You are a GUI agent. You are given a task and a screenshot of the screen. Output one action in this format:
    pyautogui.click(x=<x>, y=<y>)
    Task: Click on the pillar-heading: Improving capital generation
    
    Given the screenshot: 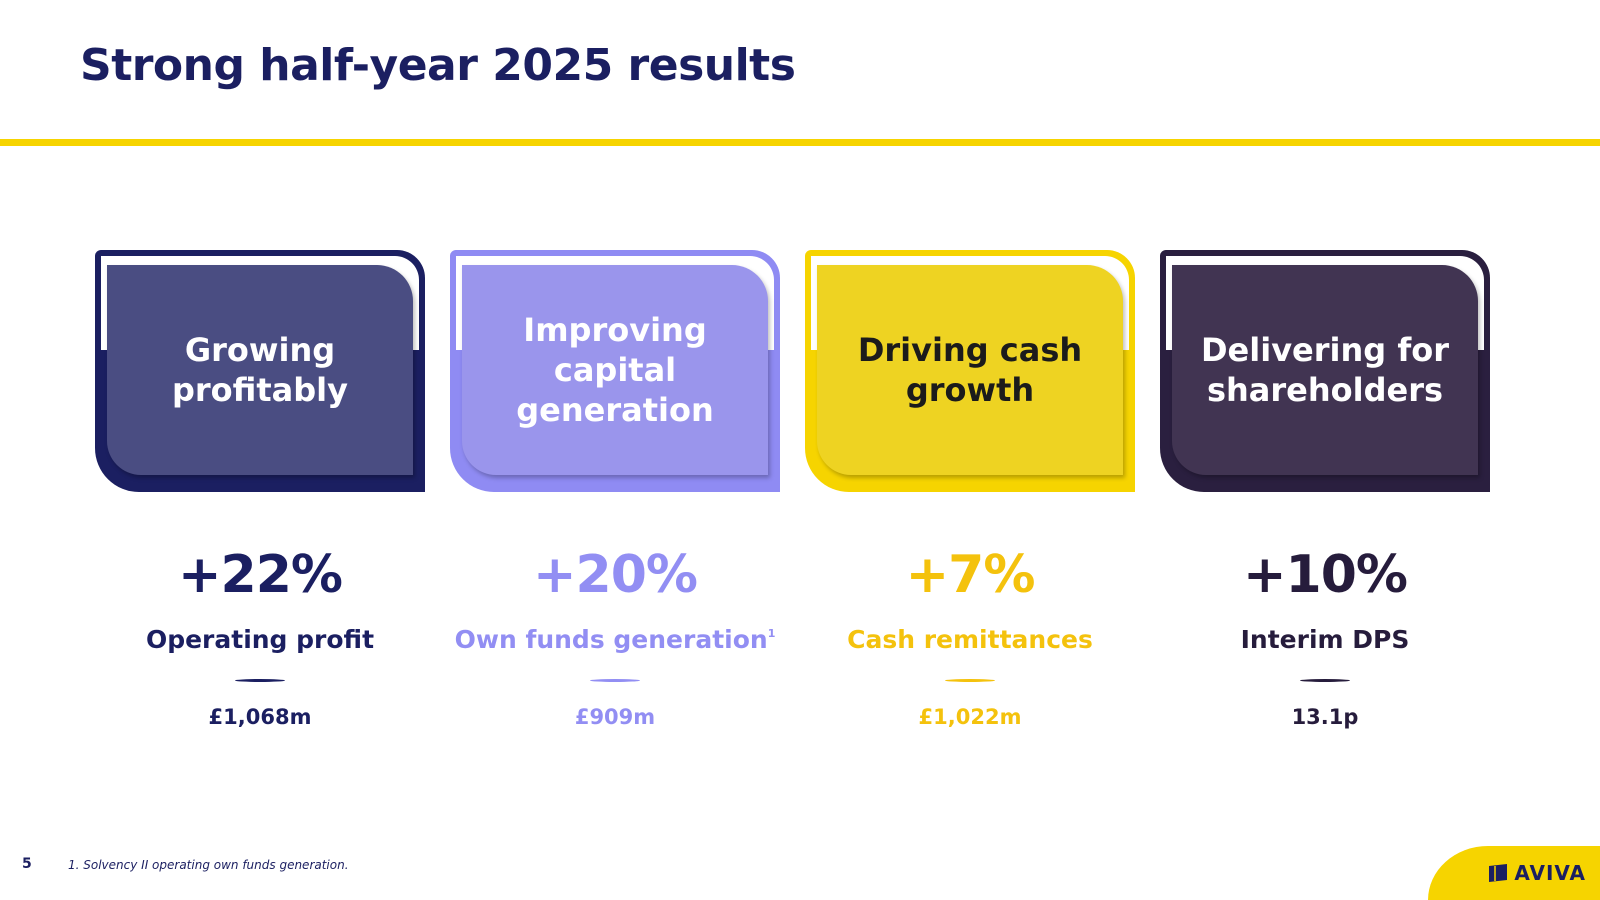 What is the action you would take?
    pyautogui.click(x=615, y=370)
    